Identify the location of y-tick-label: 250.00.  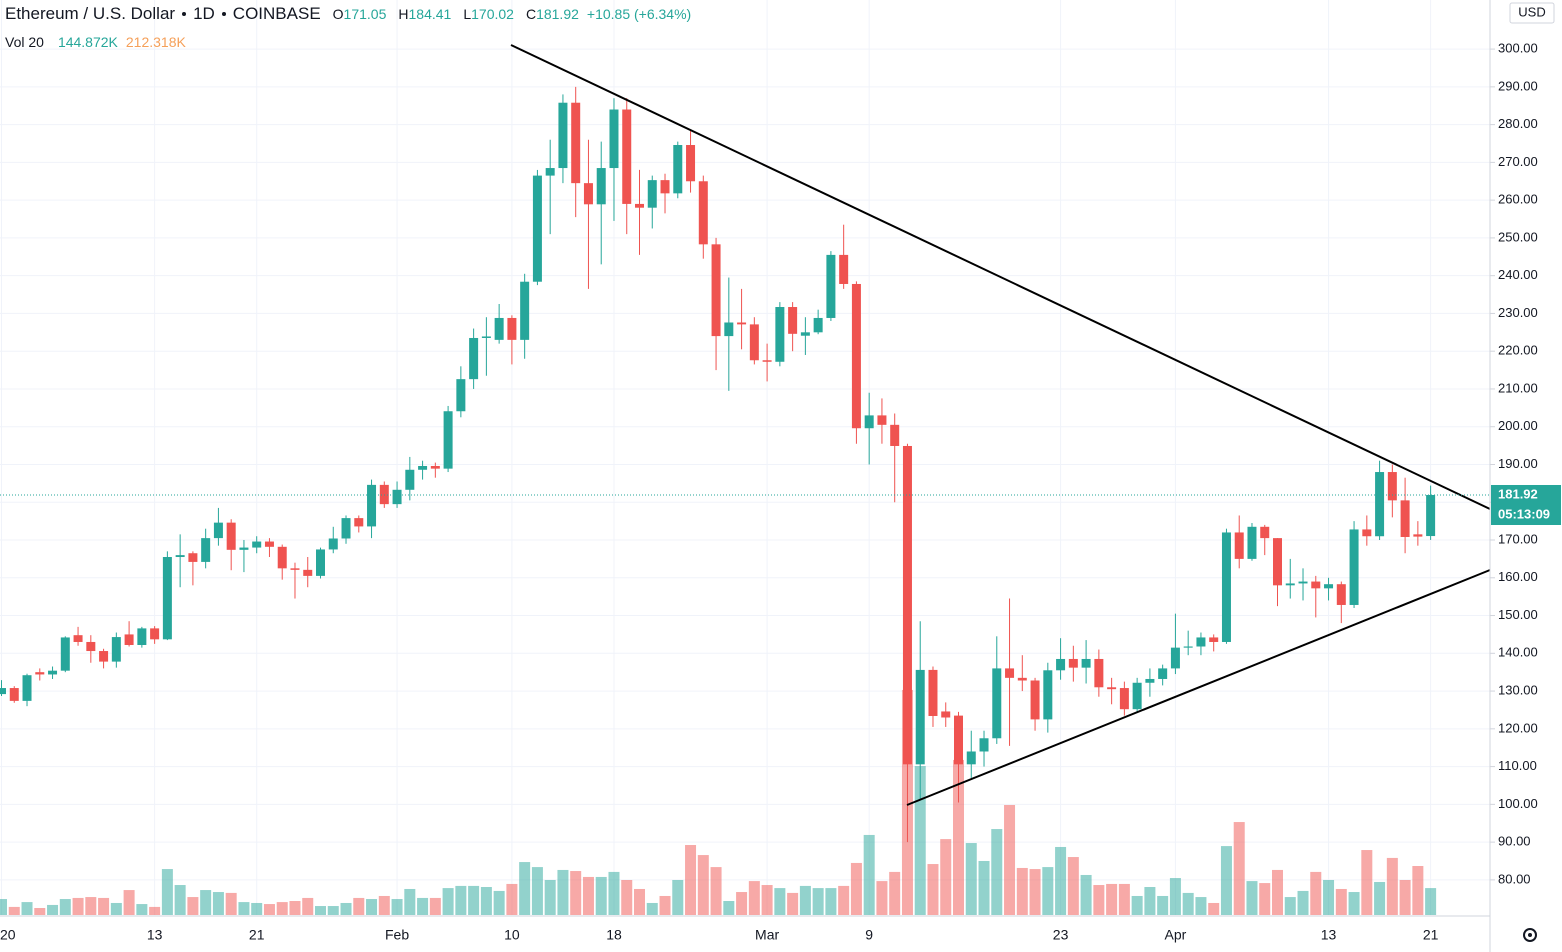
(1518, 236).